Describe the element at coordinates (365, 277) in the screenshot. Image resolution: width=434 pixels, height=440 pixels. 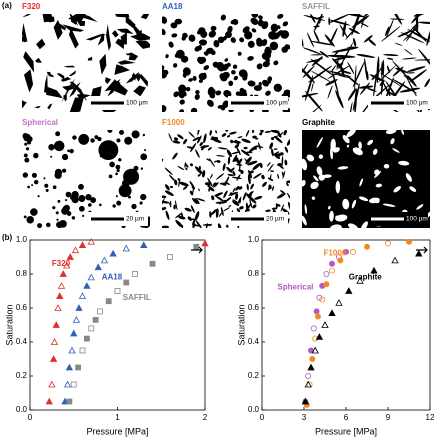
I see `series-label: Graphite` at that location.